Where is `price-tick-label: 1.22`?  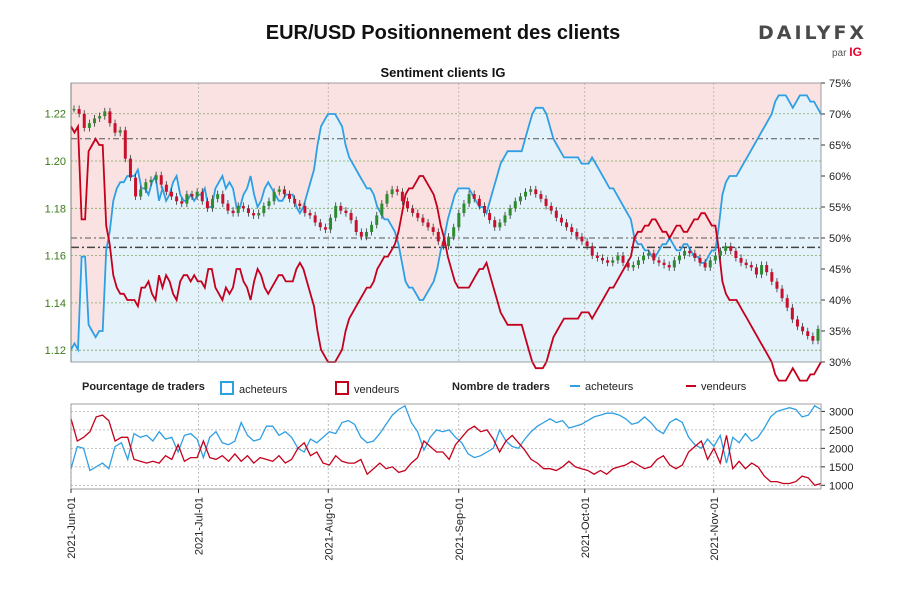 price-tick-label: 1.22 is located at coordinates (55, 115).